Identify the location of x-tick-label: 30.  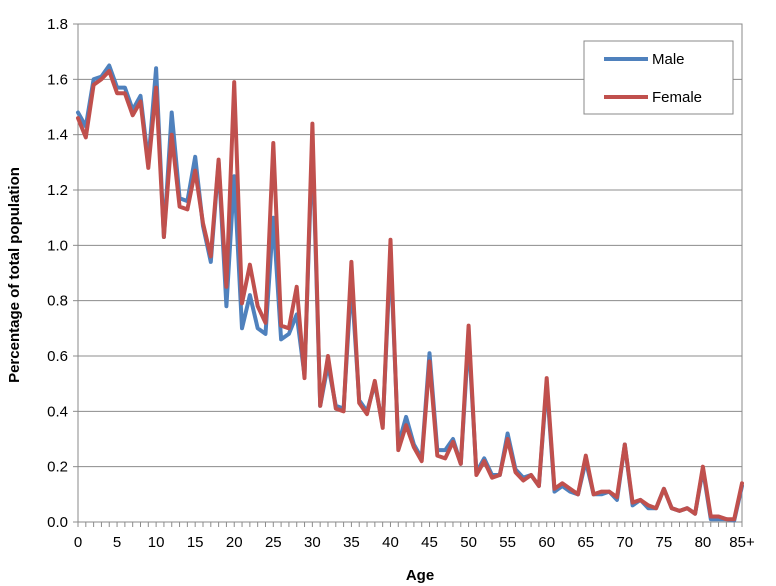
(312, 542).